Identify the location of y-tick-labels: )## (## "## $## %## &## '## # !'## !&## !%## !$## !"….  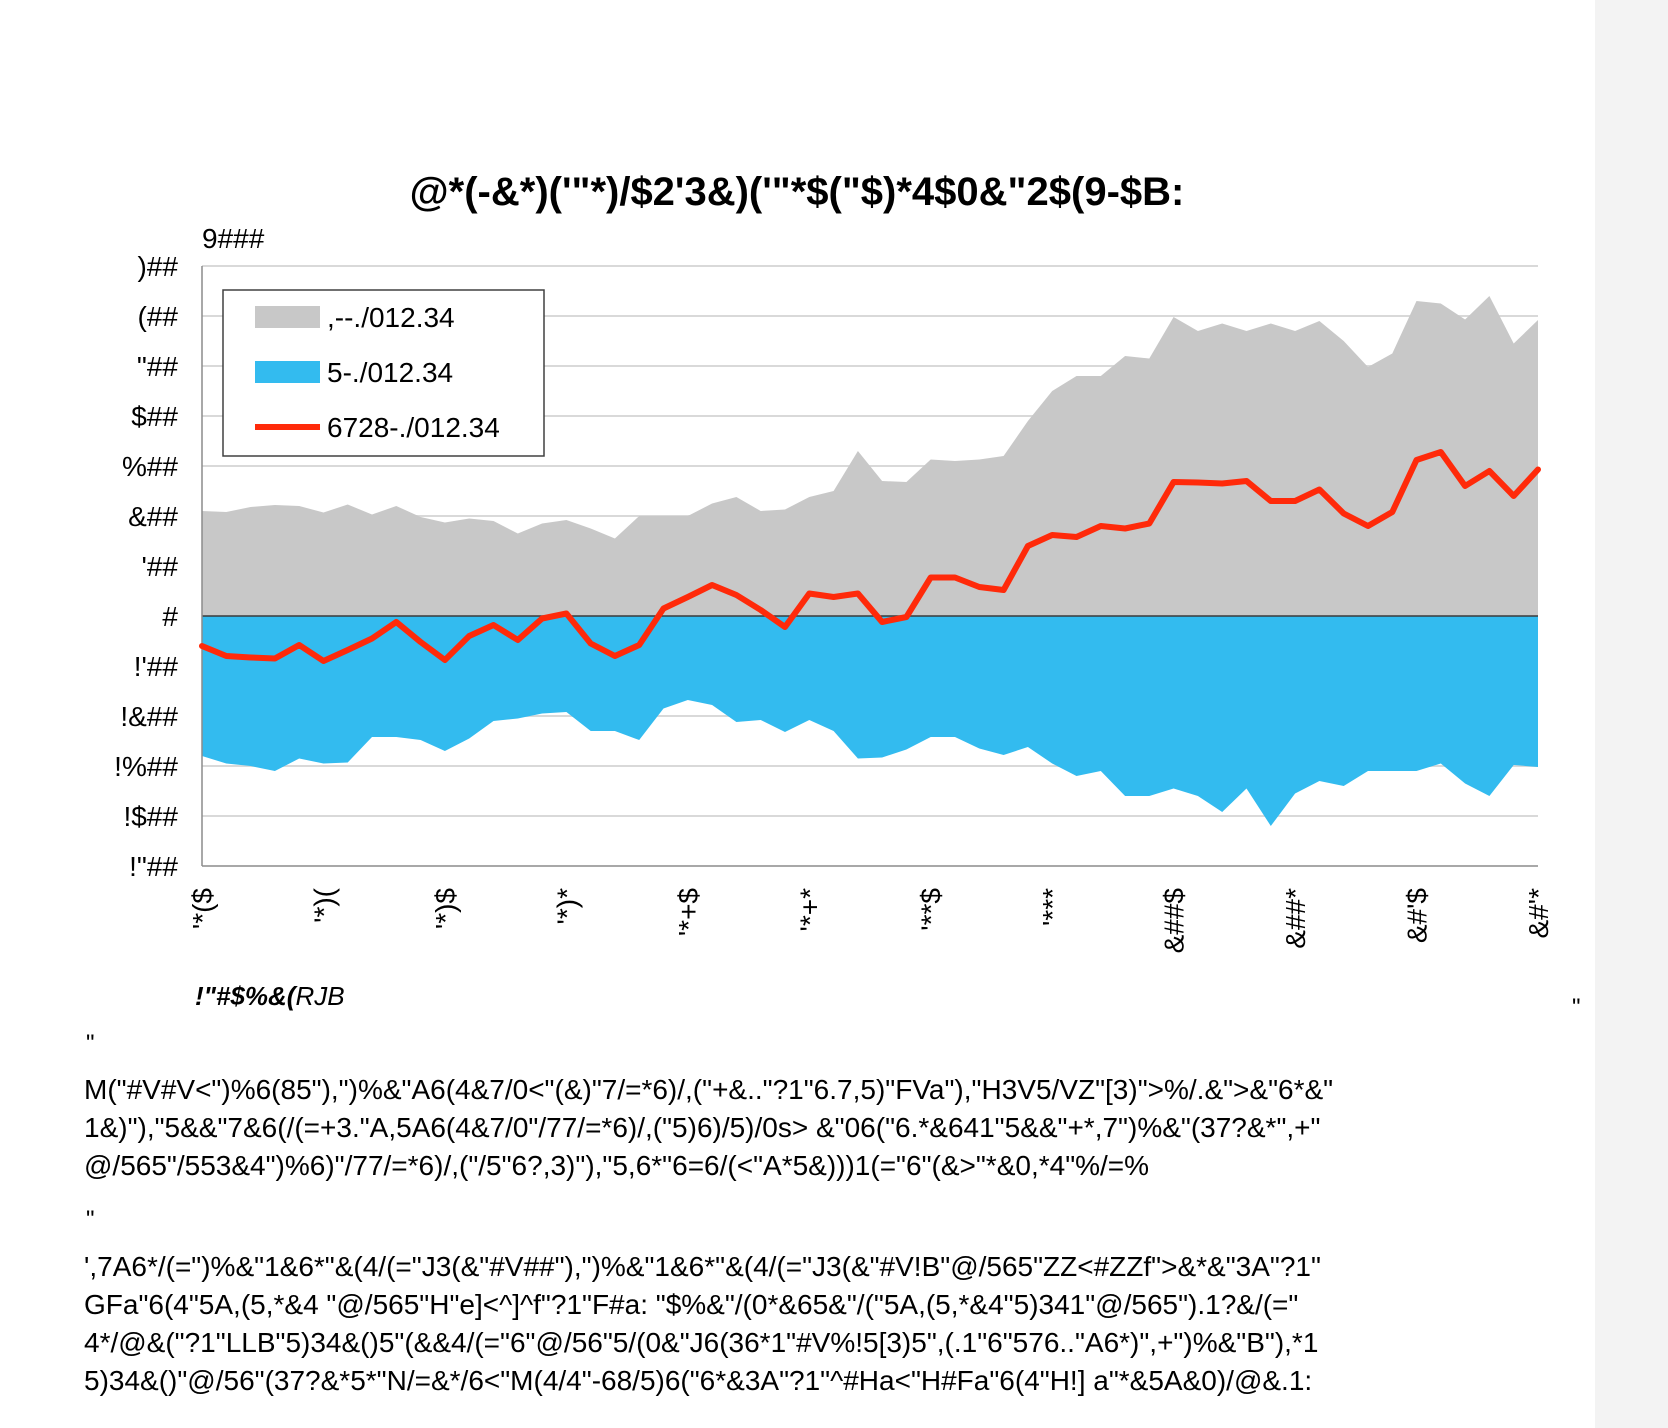
(146, 566).